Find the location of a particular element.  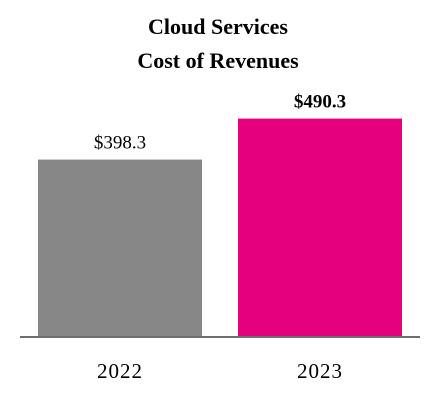

chart-title-line-1: Cloud Services is located at coordinates (218, 26).